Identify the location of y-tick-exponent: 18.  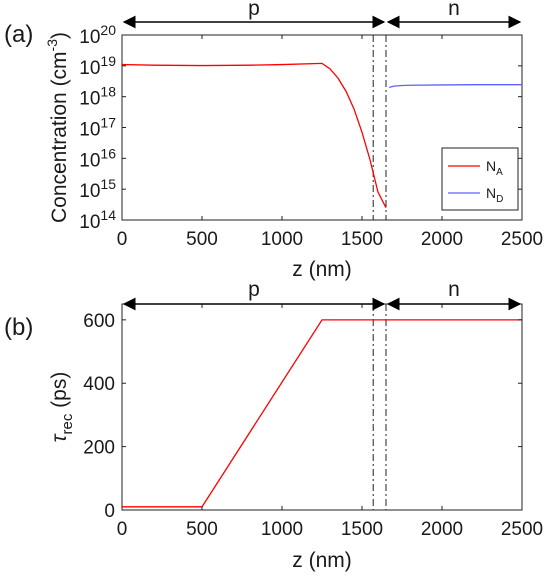
(108, 92).